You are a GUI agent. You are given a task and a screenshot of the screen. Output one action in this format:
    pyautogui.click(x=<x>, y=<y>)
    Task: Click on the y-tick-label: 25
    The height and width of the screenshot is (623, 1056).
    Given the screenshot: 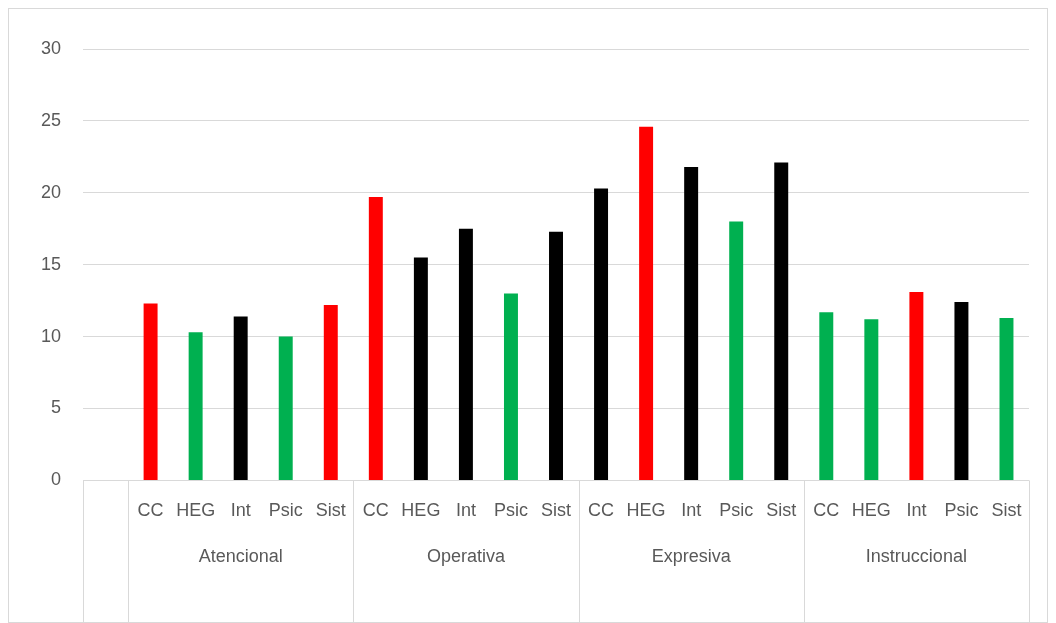 What is the action you would take?
    pyautogui.click(x=51, y=119)
    